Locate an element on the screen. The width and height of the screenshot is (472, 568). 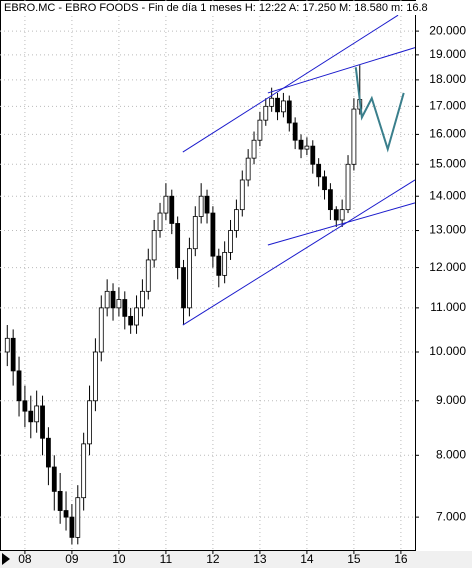
y-tick-label: 14.000 is located at coordinates (447, 195).